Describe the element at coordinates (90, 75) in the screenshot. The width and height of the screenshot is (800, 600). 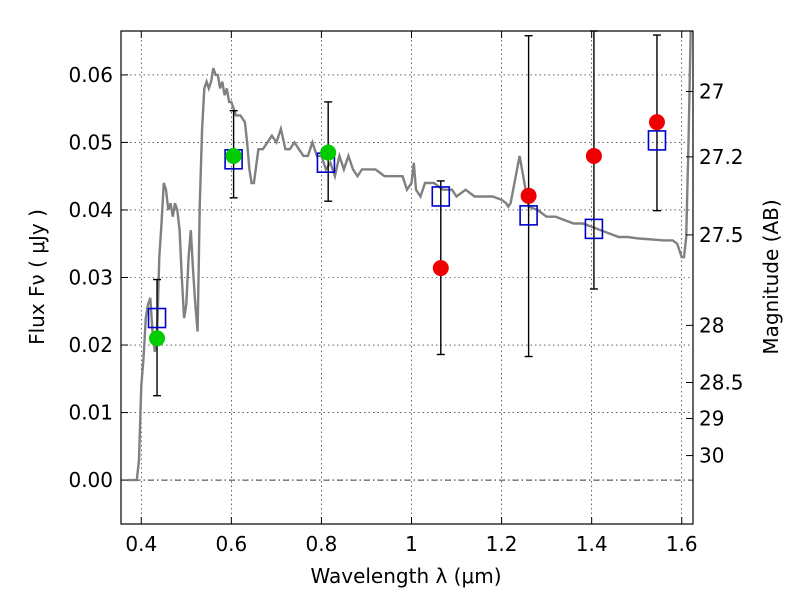
I see `y-tick-label: 0.06` at that location.